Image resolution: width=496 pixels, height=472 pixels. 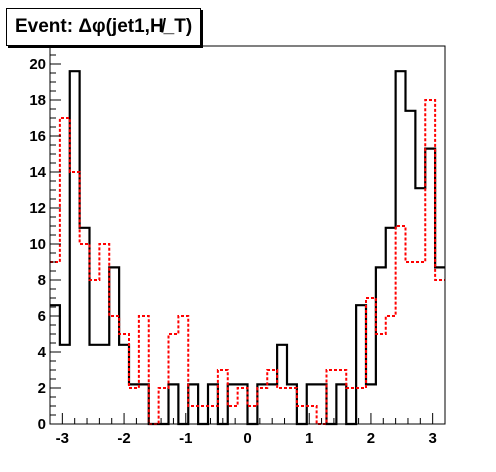 What do you see at coordinates (371, 438) in the screenshot?
I see `x-tick-label: 2` at bounding box center [371, 438].